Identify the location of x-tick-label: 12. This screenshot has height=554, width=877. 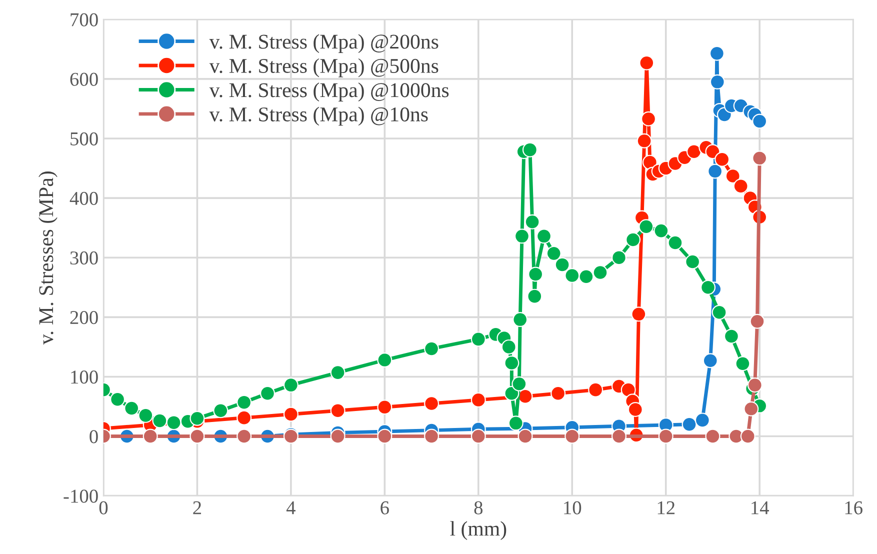
(666, 507).